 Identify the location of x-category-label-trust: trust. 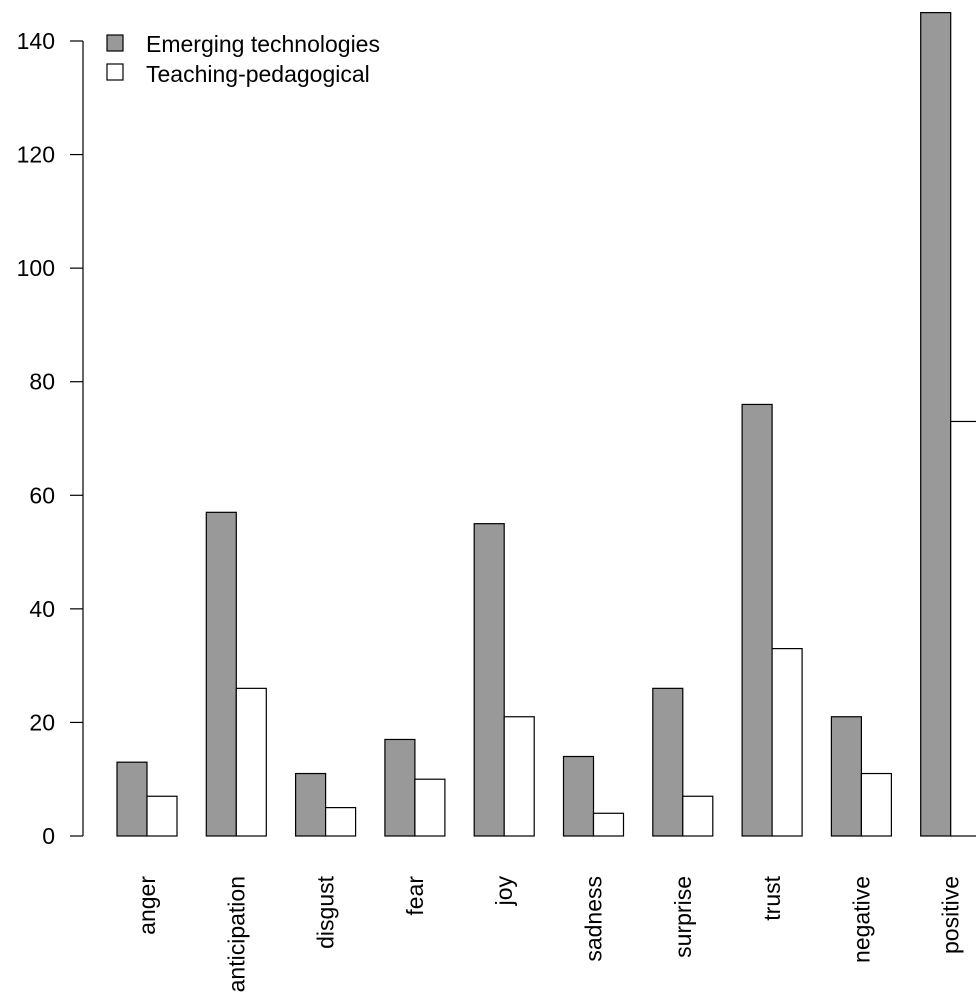
(772, 897).